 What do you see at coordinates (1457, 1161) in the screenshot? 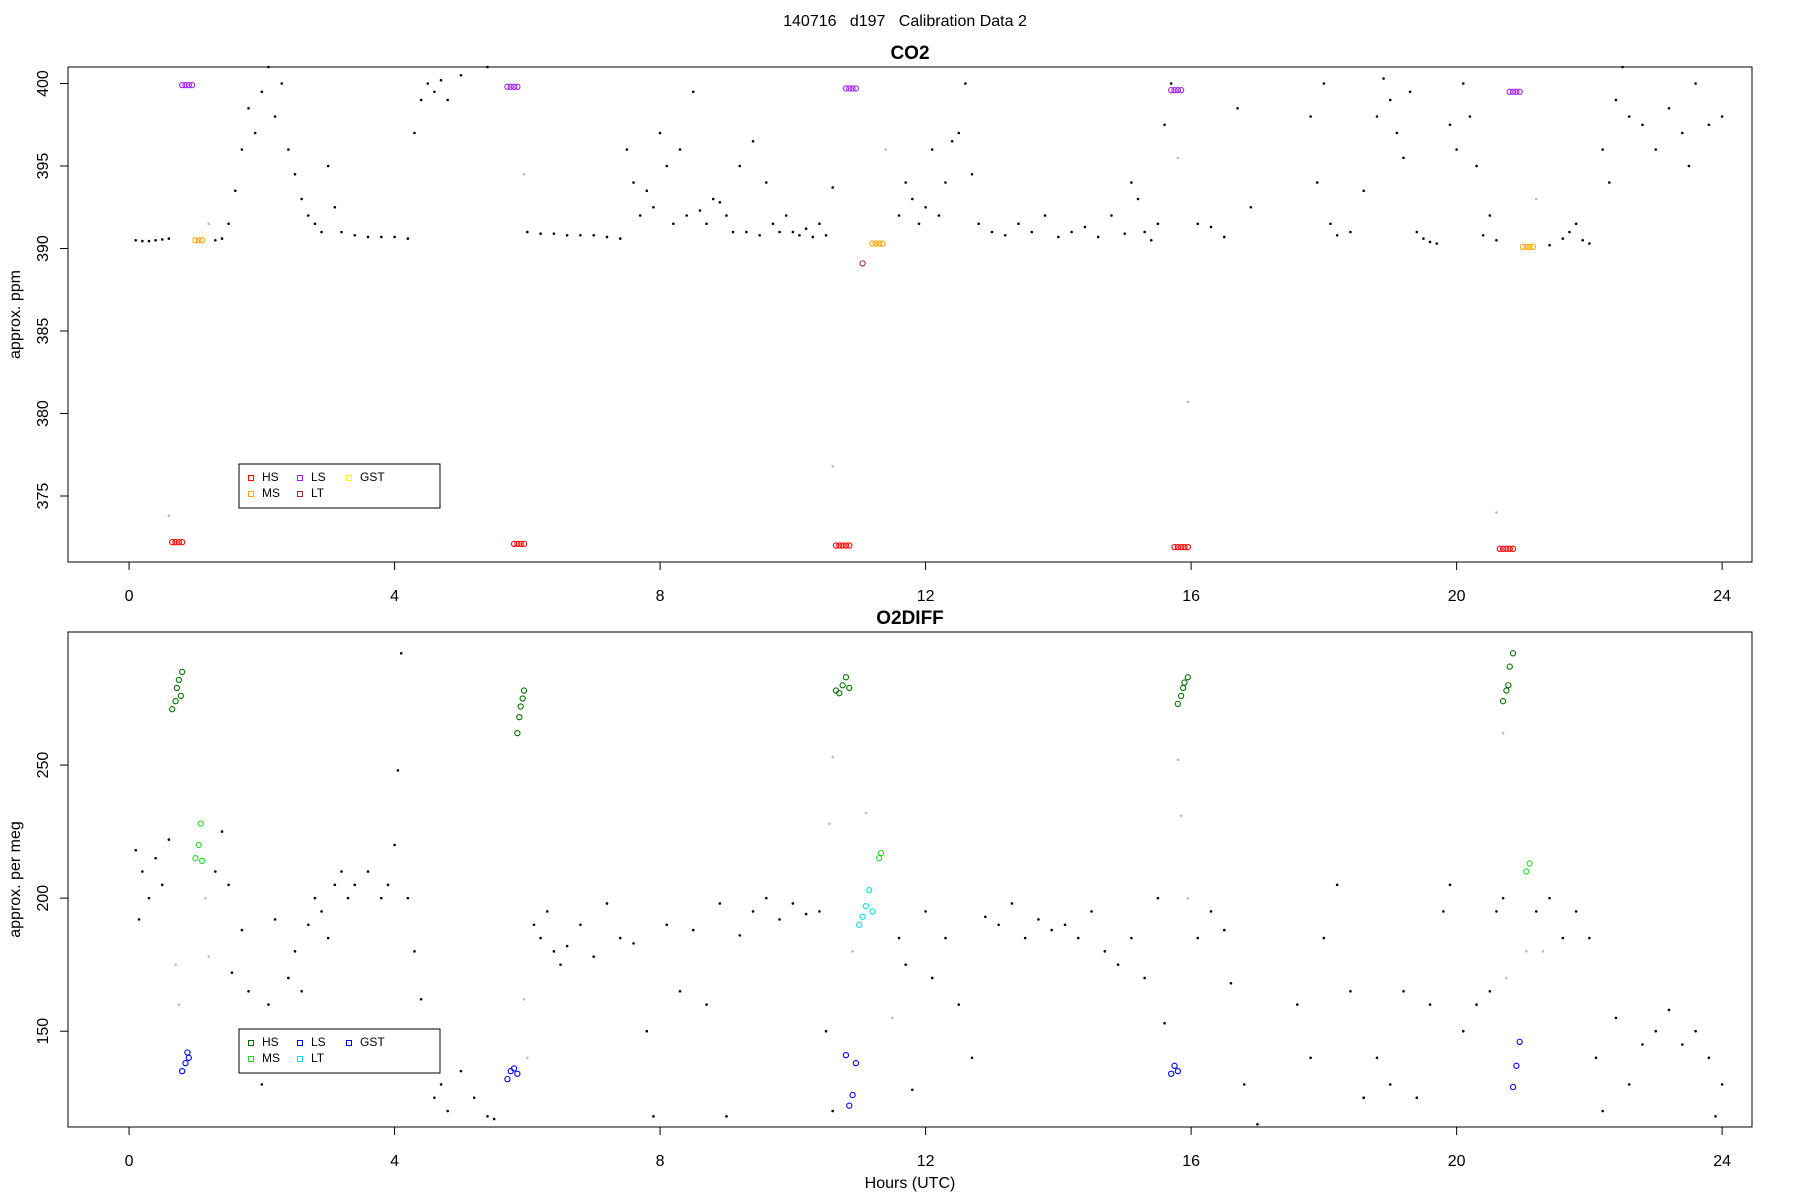
I see `x-tick-label: 20` at bounding box center [1457, 1161].